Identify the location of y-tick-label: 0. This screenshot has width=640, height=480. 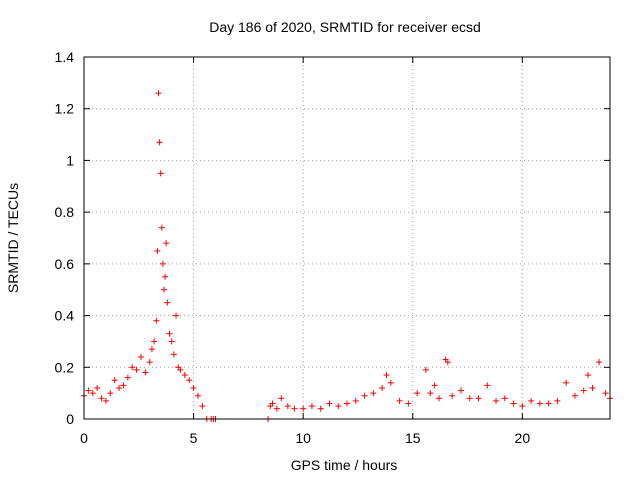
(70, 419).